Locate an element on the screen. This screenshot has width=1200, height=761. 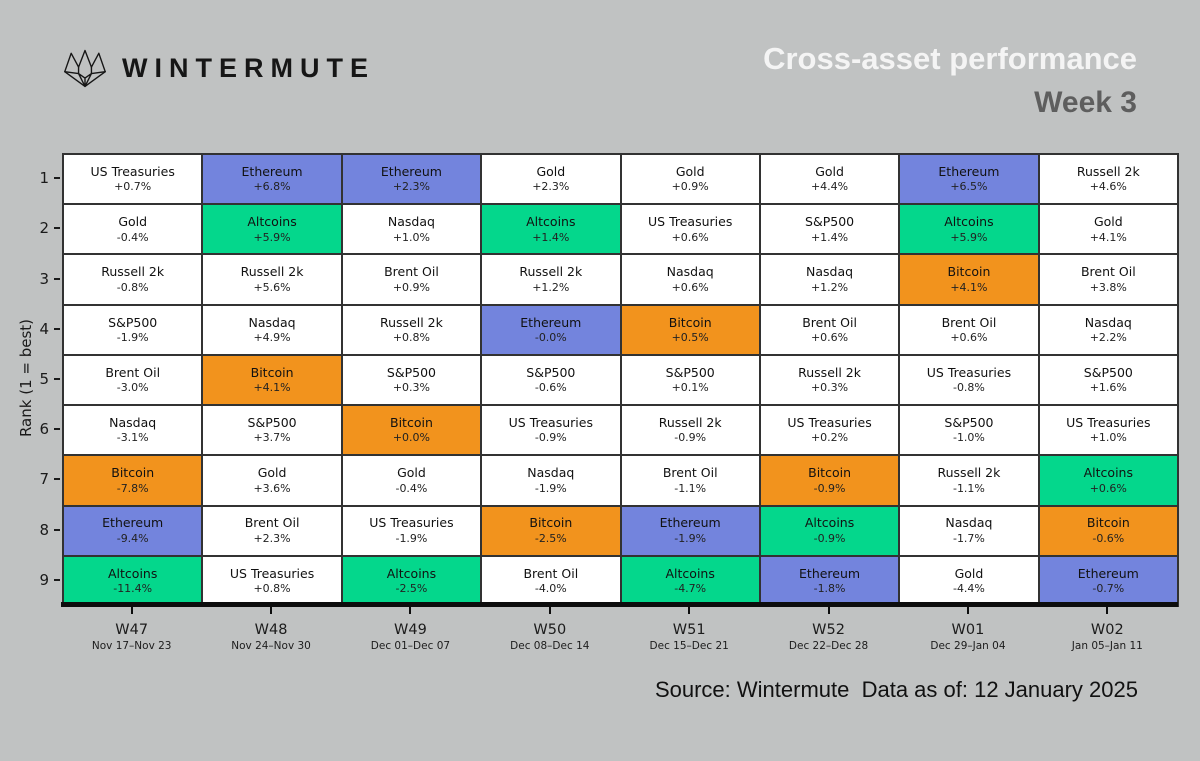
grid-cell: Bitcoin +4.1% is located at coordinates (969, 279).